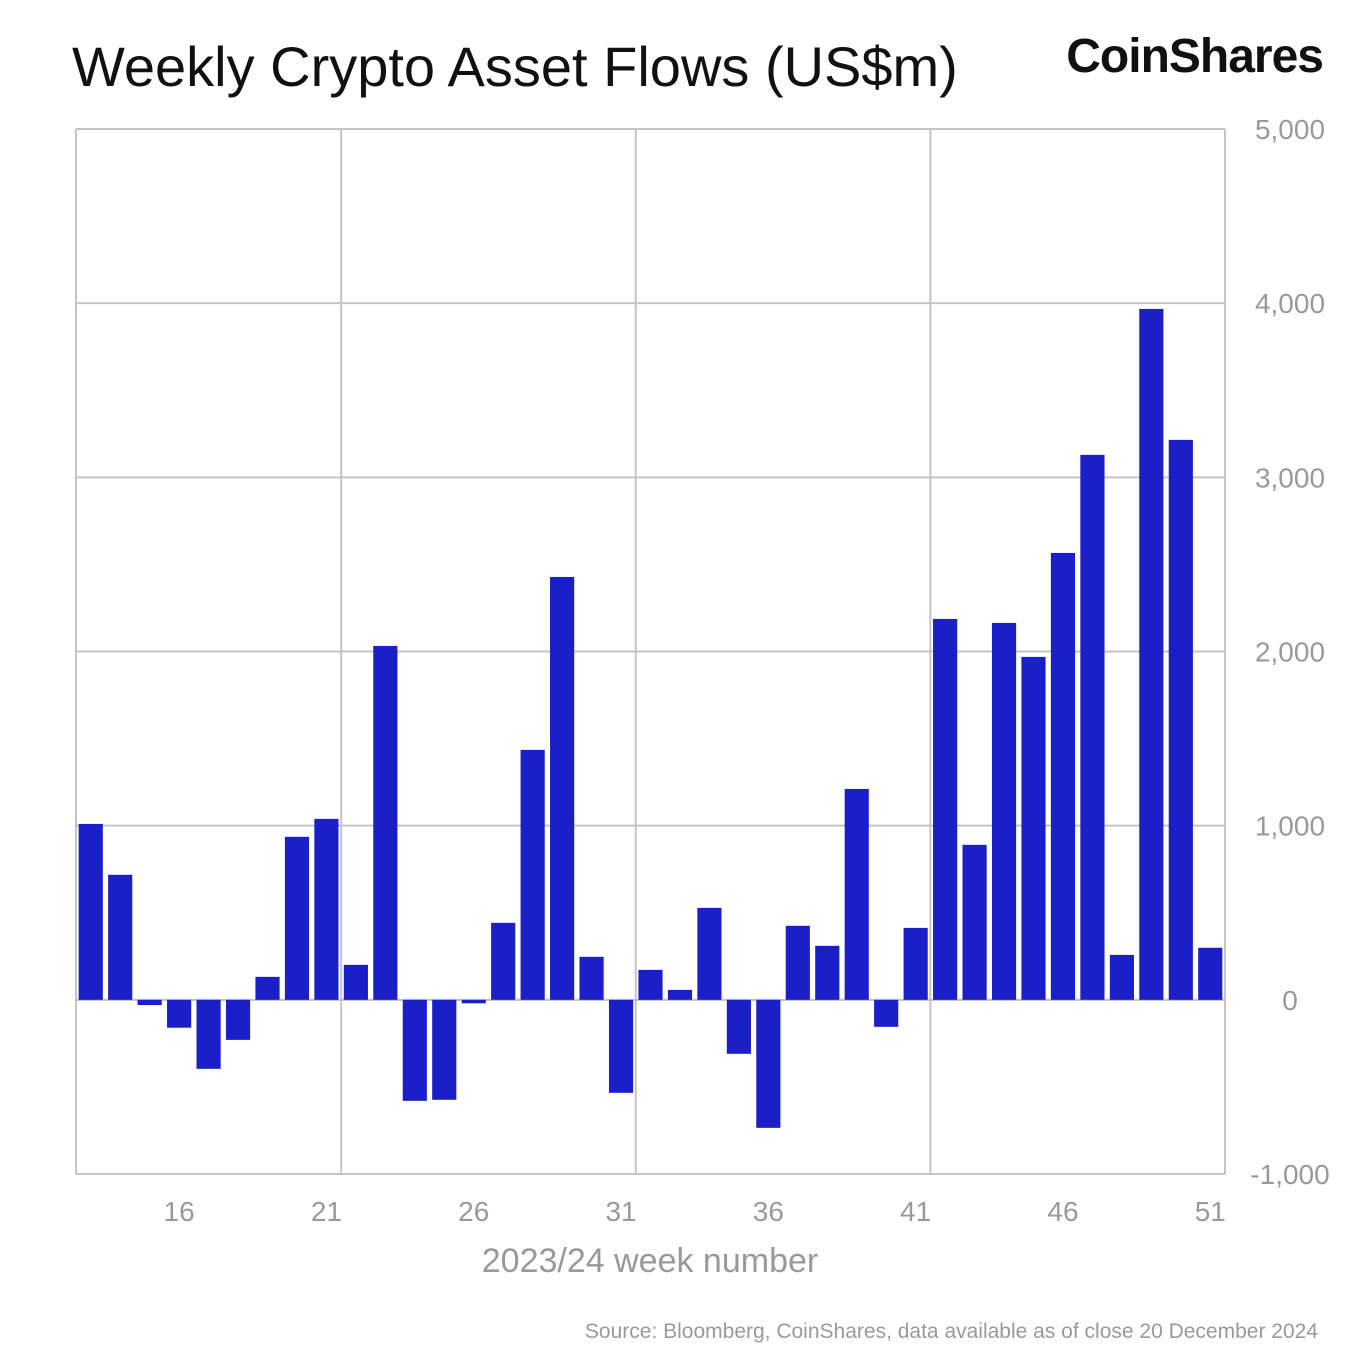 This screenshot has width=1362, height=1364. What do you see at coordinates (650, 1261) in the screenshot?
I see `x-axis-label: 2023/24 week number` at bounding box center [650, 1261].